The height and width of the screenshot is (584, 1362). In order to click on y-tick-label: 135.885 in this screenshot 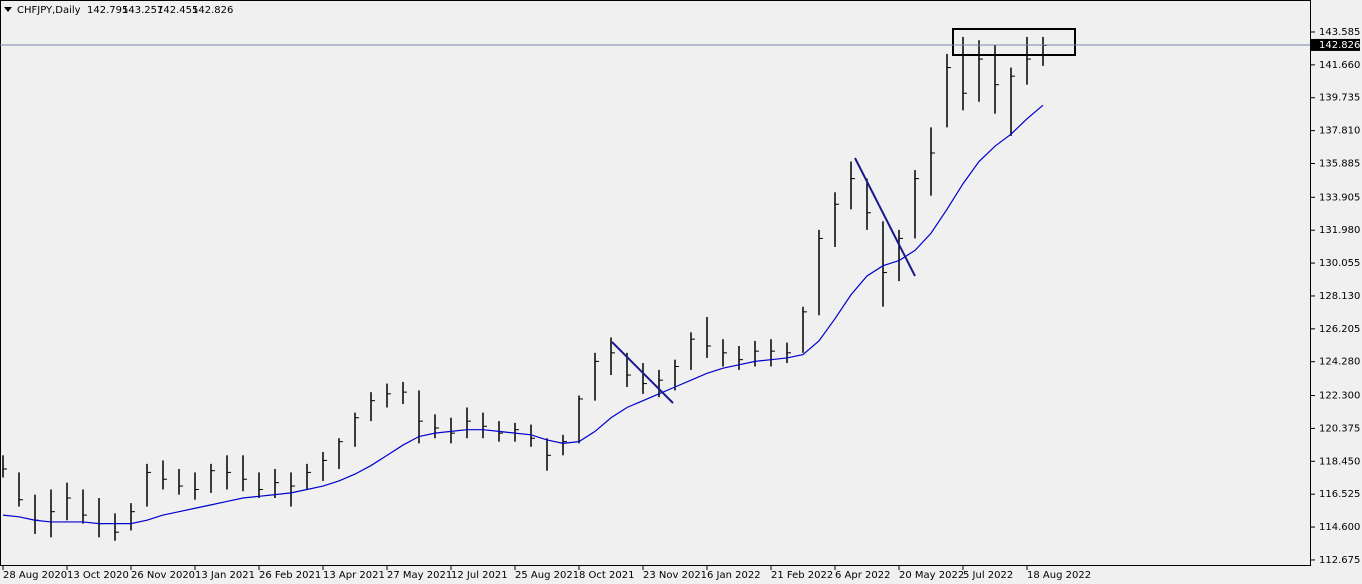, I will do `click(1339, 163)`.